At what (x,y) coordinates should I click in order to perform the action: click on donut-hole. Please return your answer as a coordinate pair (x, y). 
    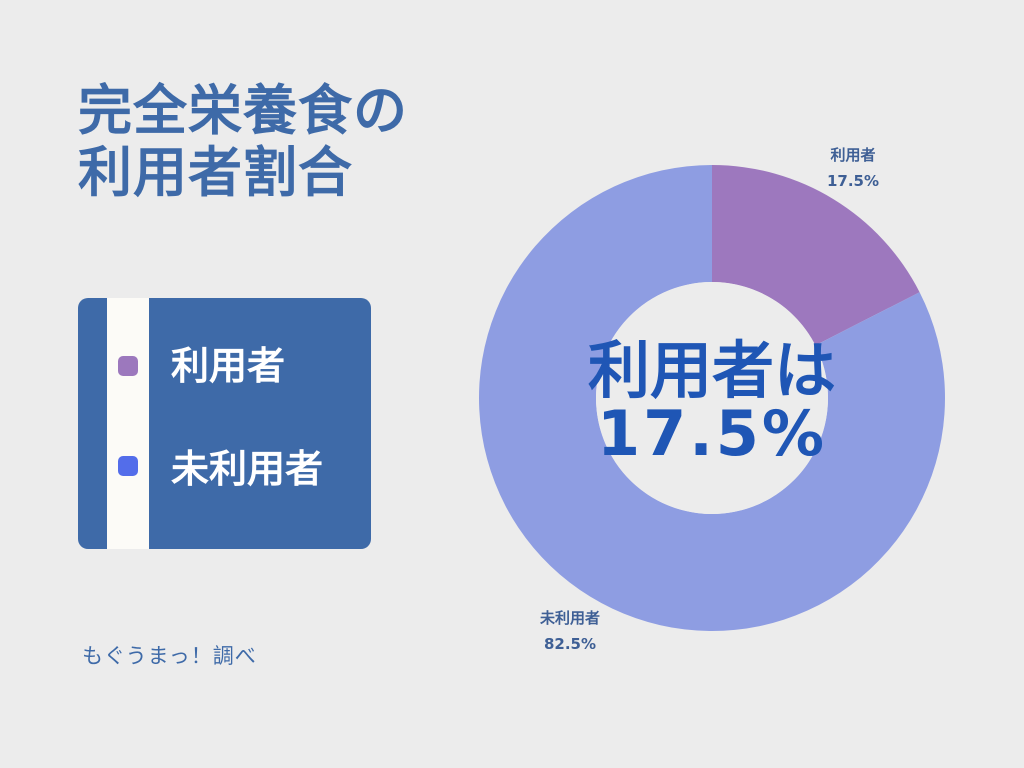
    Looking at the image, I should click on (712, 398).